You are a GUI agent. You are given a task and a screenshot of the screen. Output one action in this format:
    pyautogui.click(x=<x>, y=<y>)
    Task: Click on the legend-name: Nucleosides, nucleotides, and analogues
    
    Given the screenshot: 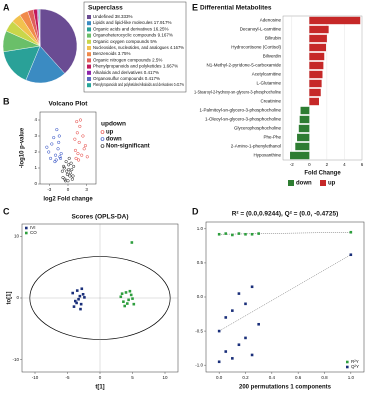 What is the action you would take?
    pyautogui.click(x=131, y=47)
    